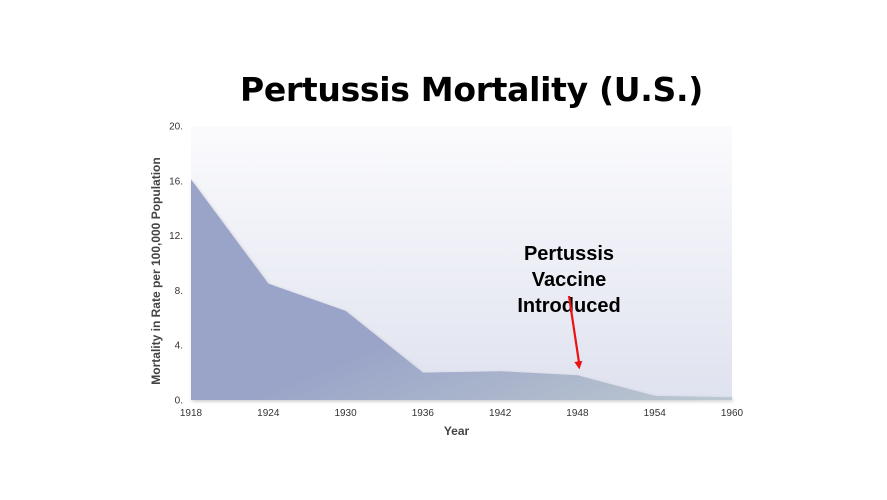  Describe the element at coordinates (655, 413) in the screenshot. I see `x-tick-label: 1954` at that location.